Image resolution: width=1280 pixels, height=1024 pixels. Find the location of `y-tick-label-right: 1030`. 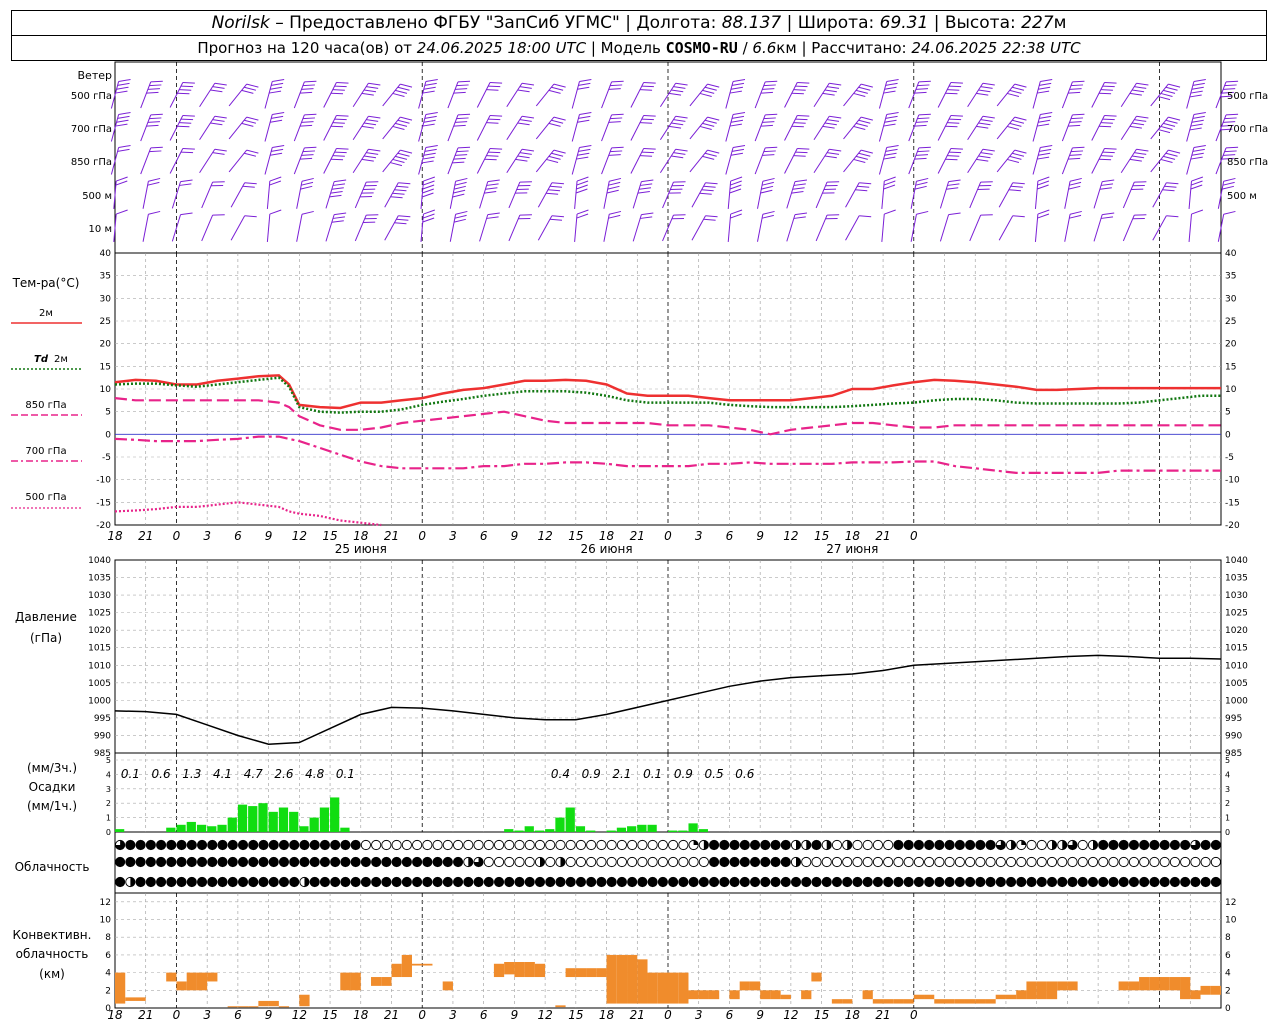

y-tick-label-right: 1030 is located at coordinates (1236, 596).